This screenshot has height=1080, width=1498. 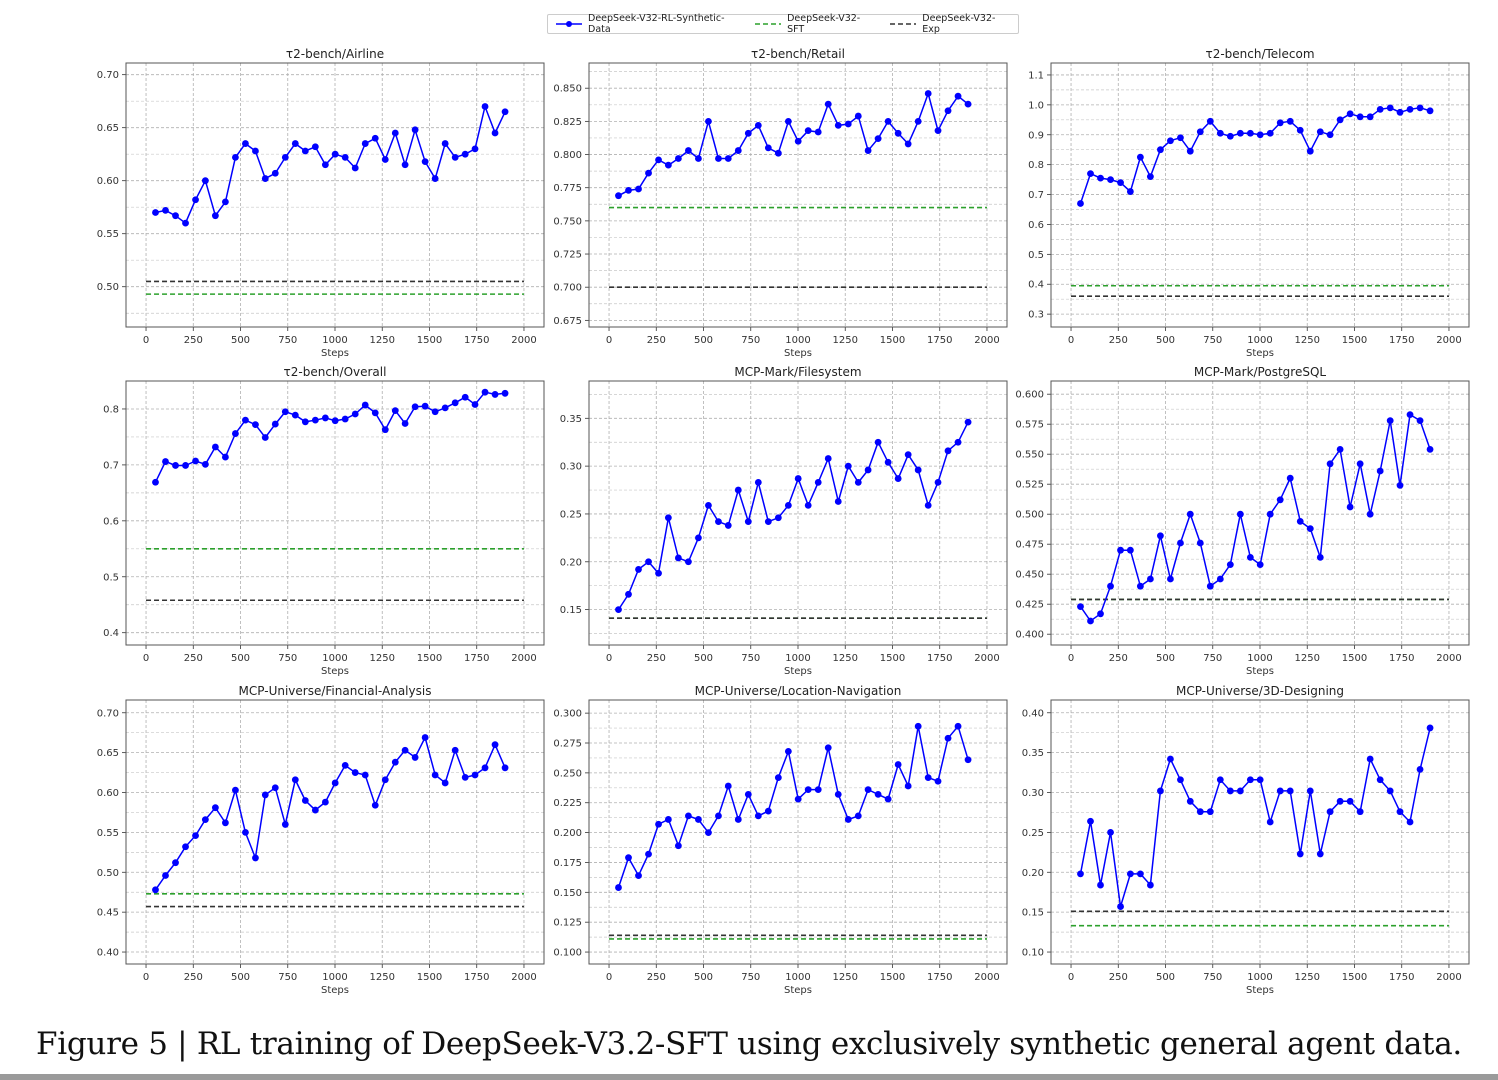 I want to click on y-tick-label: 0.4, so click(x=1036, y=285).